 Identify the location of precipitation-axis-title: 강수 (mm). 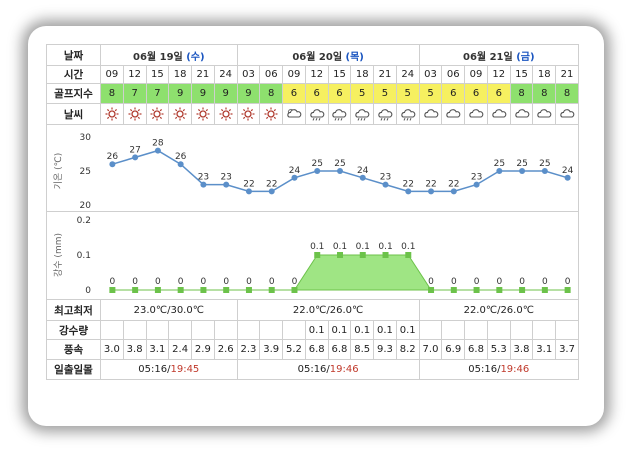
(58, 255).